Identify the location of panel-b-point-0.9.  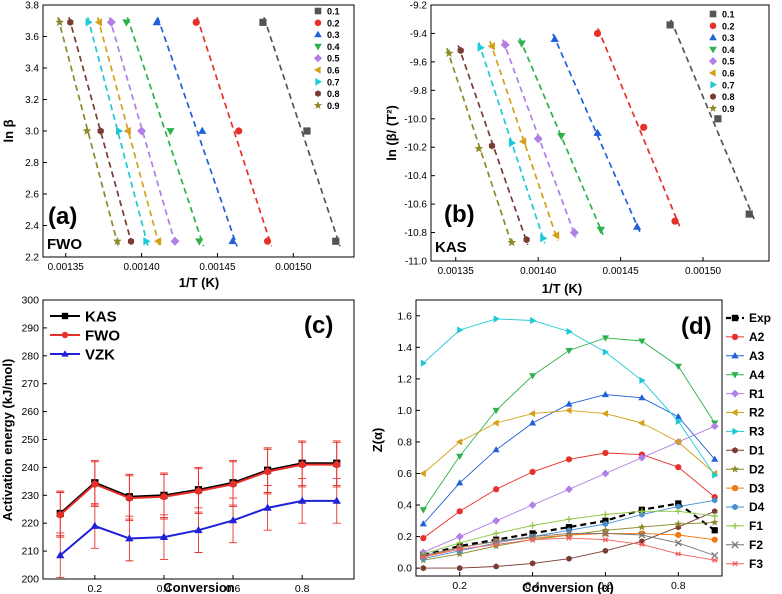
(479, 148).